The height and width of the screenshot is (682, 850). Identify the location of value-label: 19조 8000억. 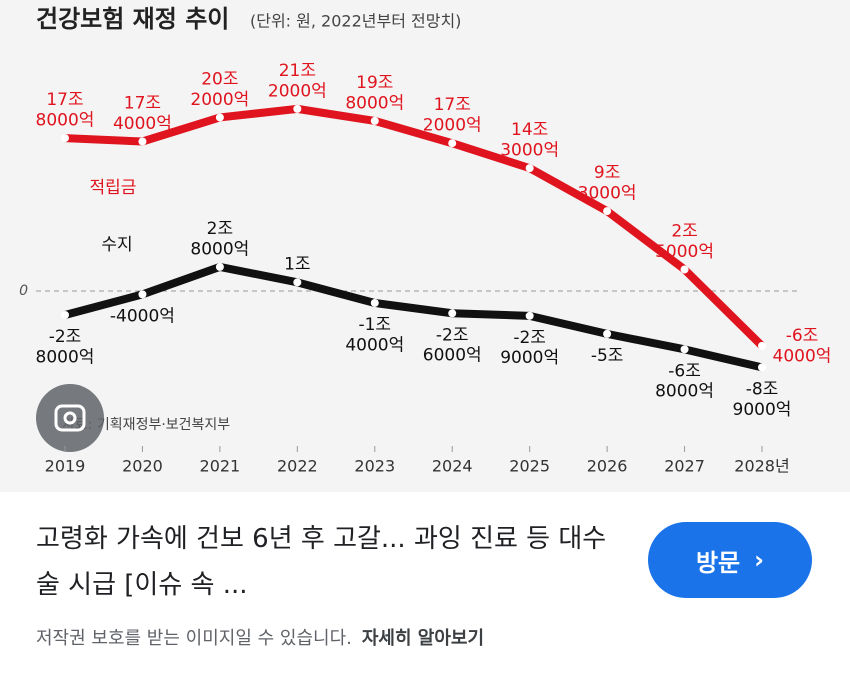
(374, 93).